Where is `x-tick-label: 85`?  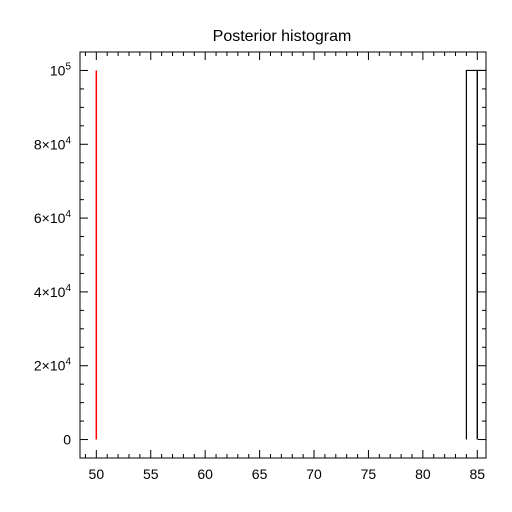 x-tick-label: 85 is located at coordinates (478, 474).